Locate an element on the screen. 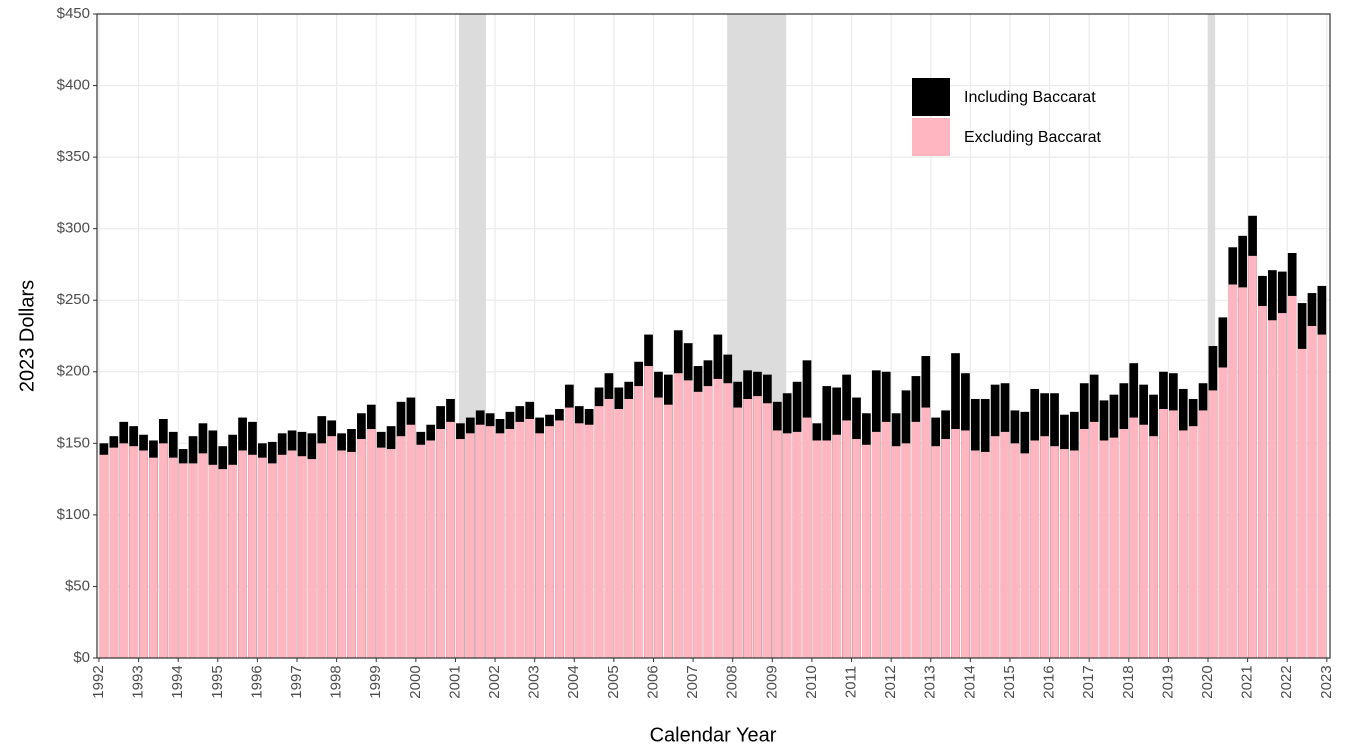  y-tick-label: $350 is located at coordinates (73, 156).